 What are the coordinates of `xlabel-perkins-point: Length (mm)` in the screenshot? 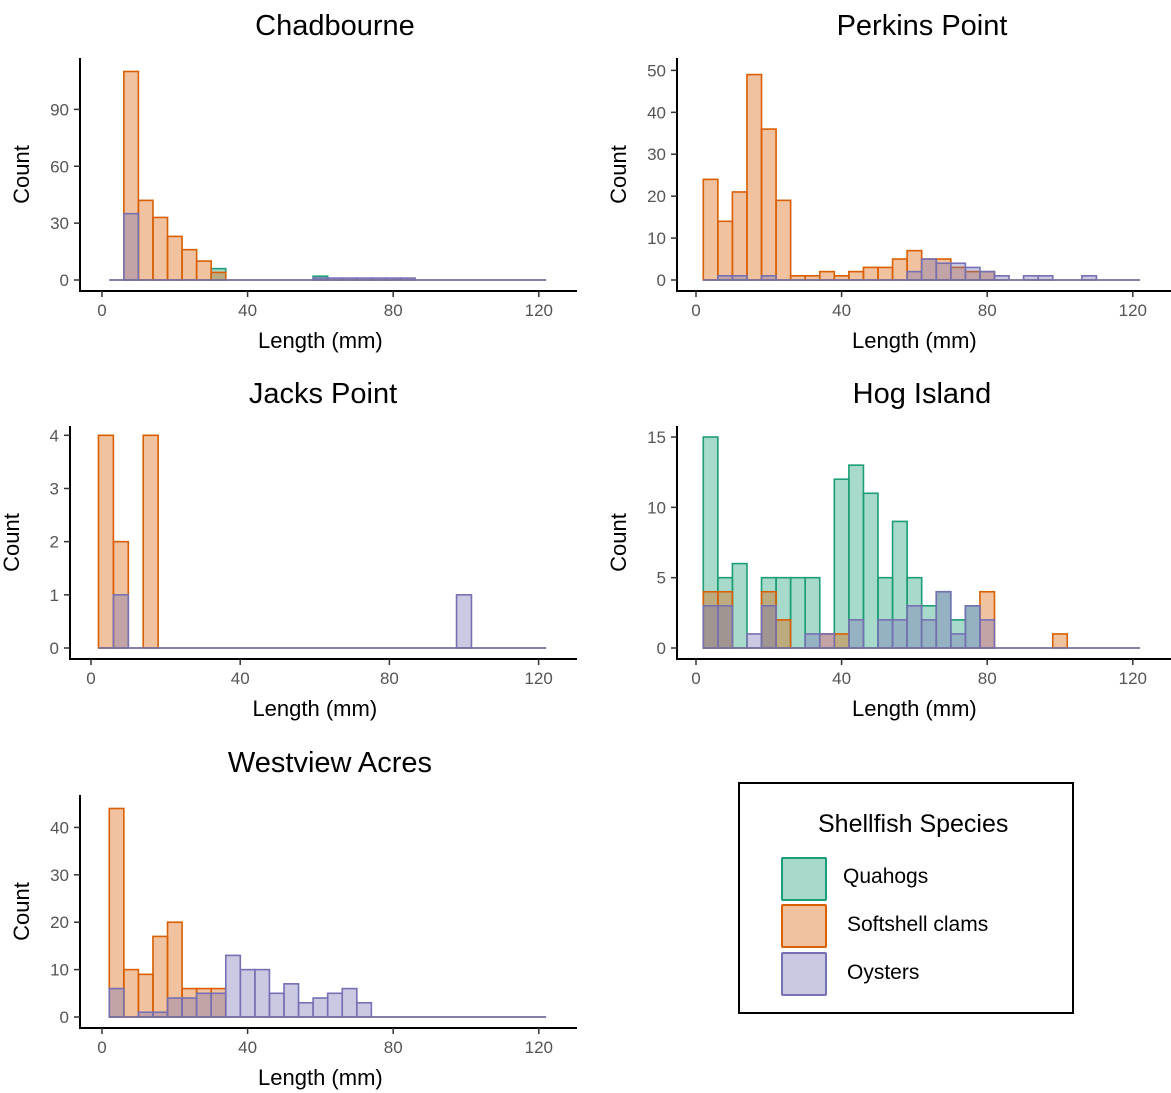 It's located at (914, 340).